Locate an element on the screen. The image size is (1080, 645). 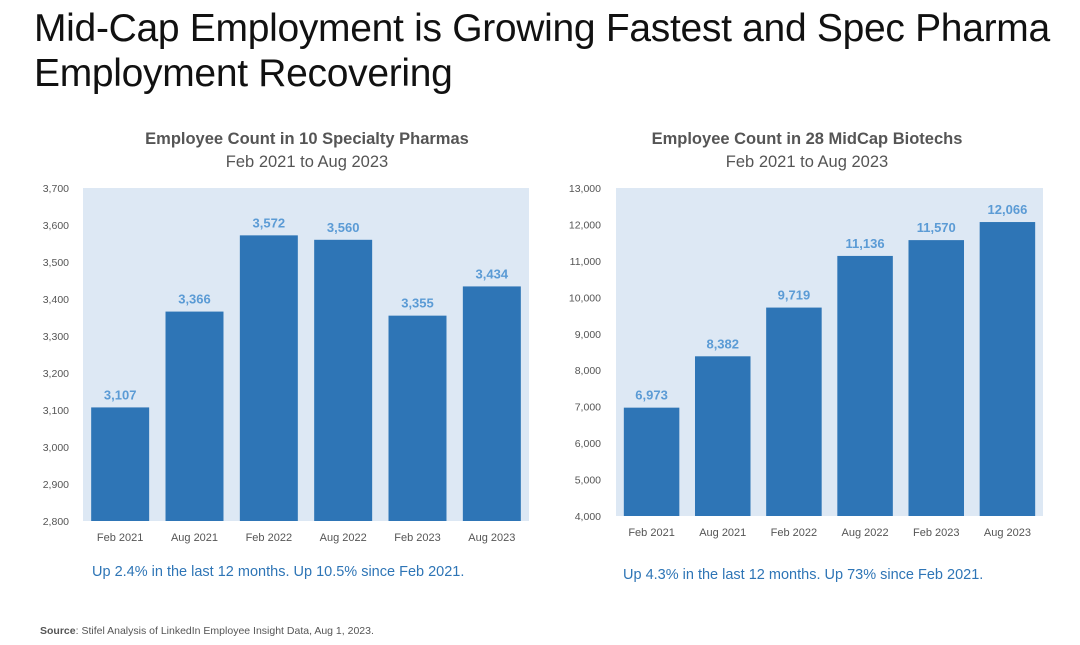
y-tick-label: 11,000 is located at coordinates (585, 262).